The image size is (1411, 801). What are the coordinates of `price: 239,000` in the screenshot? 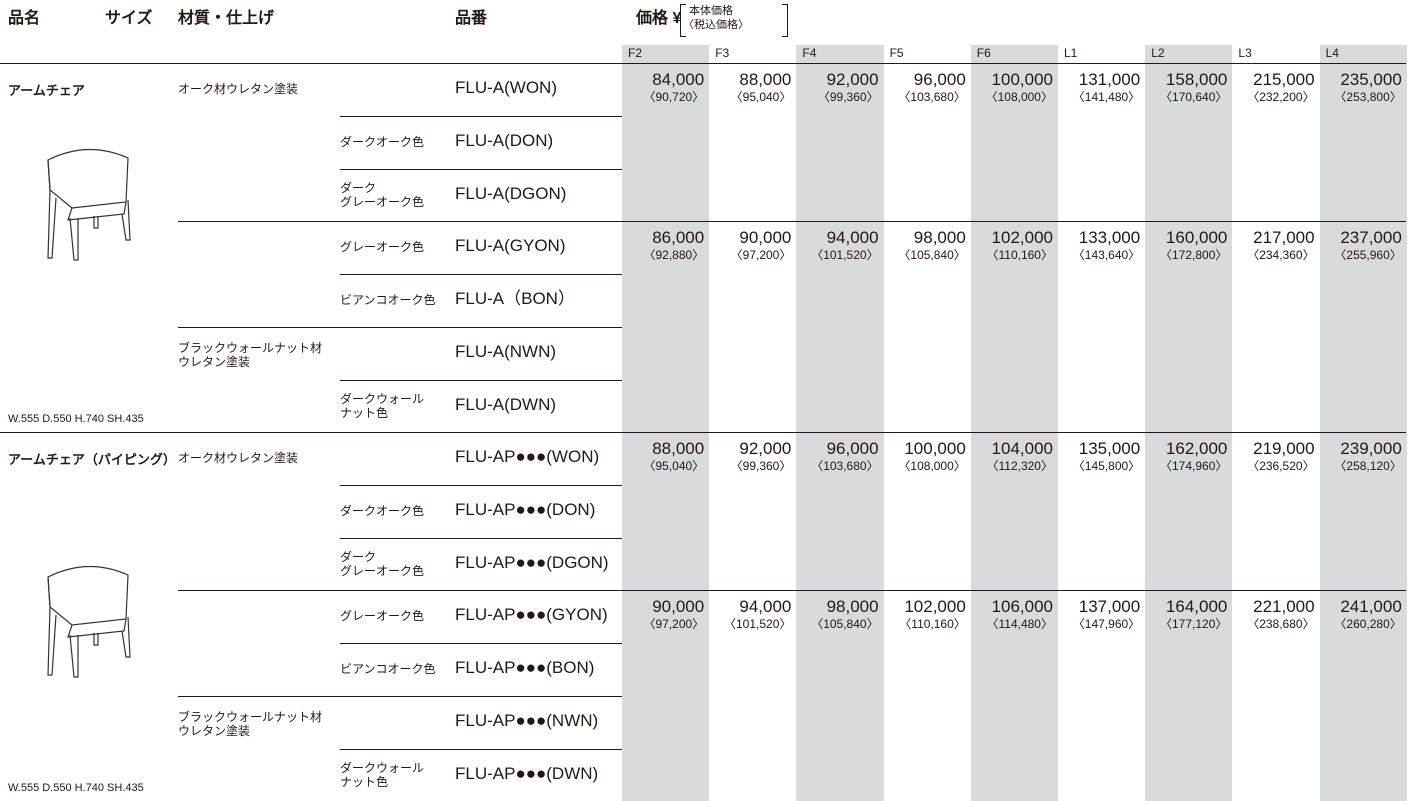 It's located at (1371, 448).